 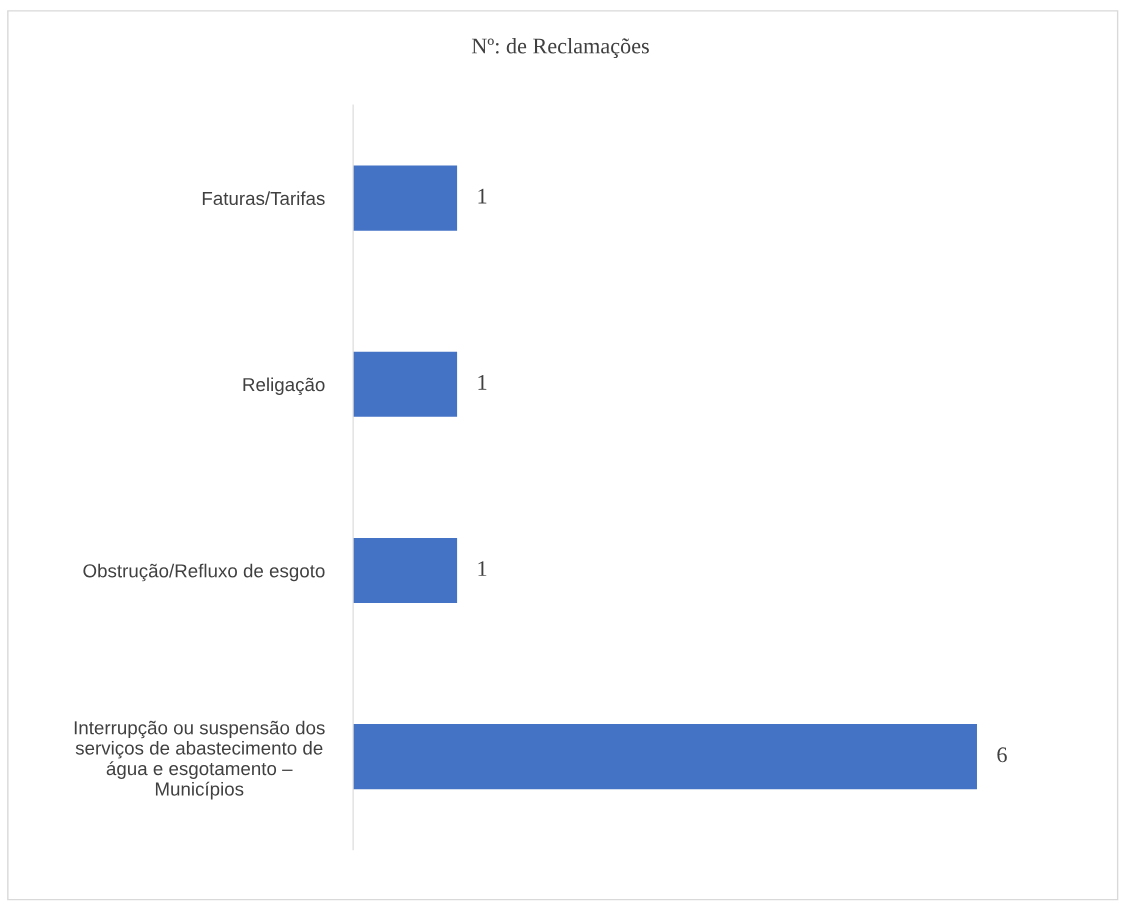 I want to click on data-label: 6, so click(x=1002, y=755).